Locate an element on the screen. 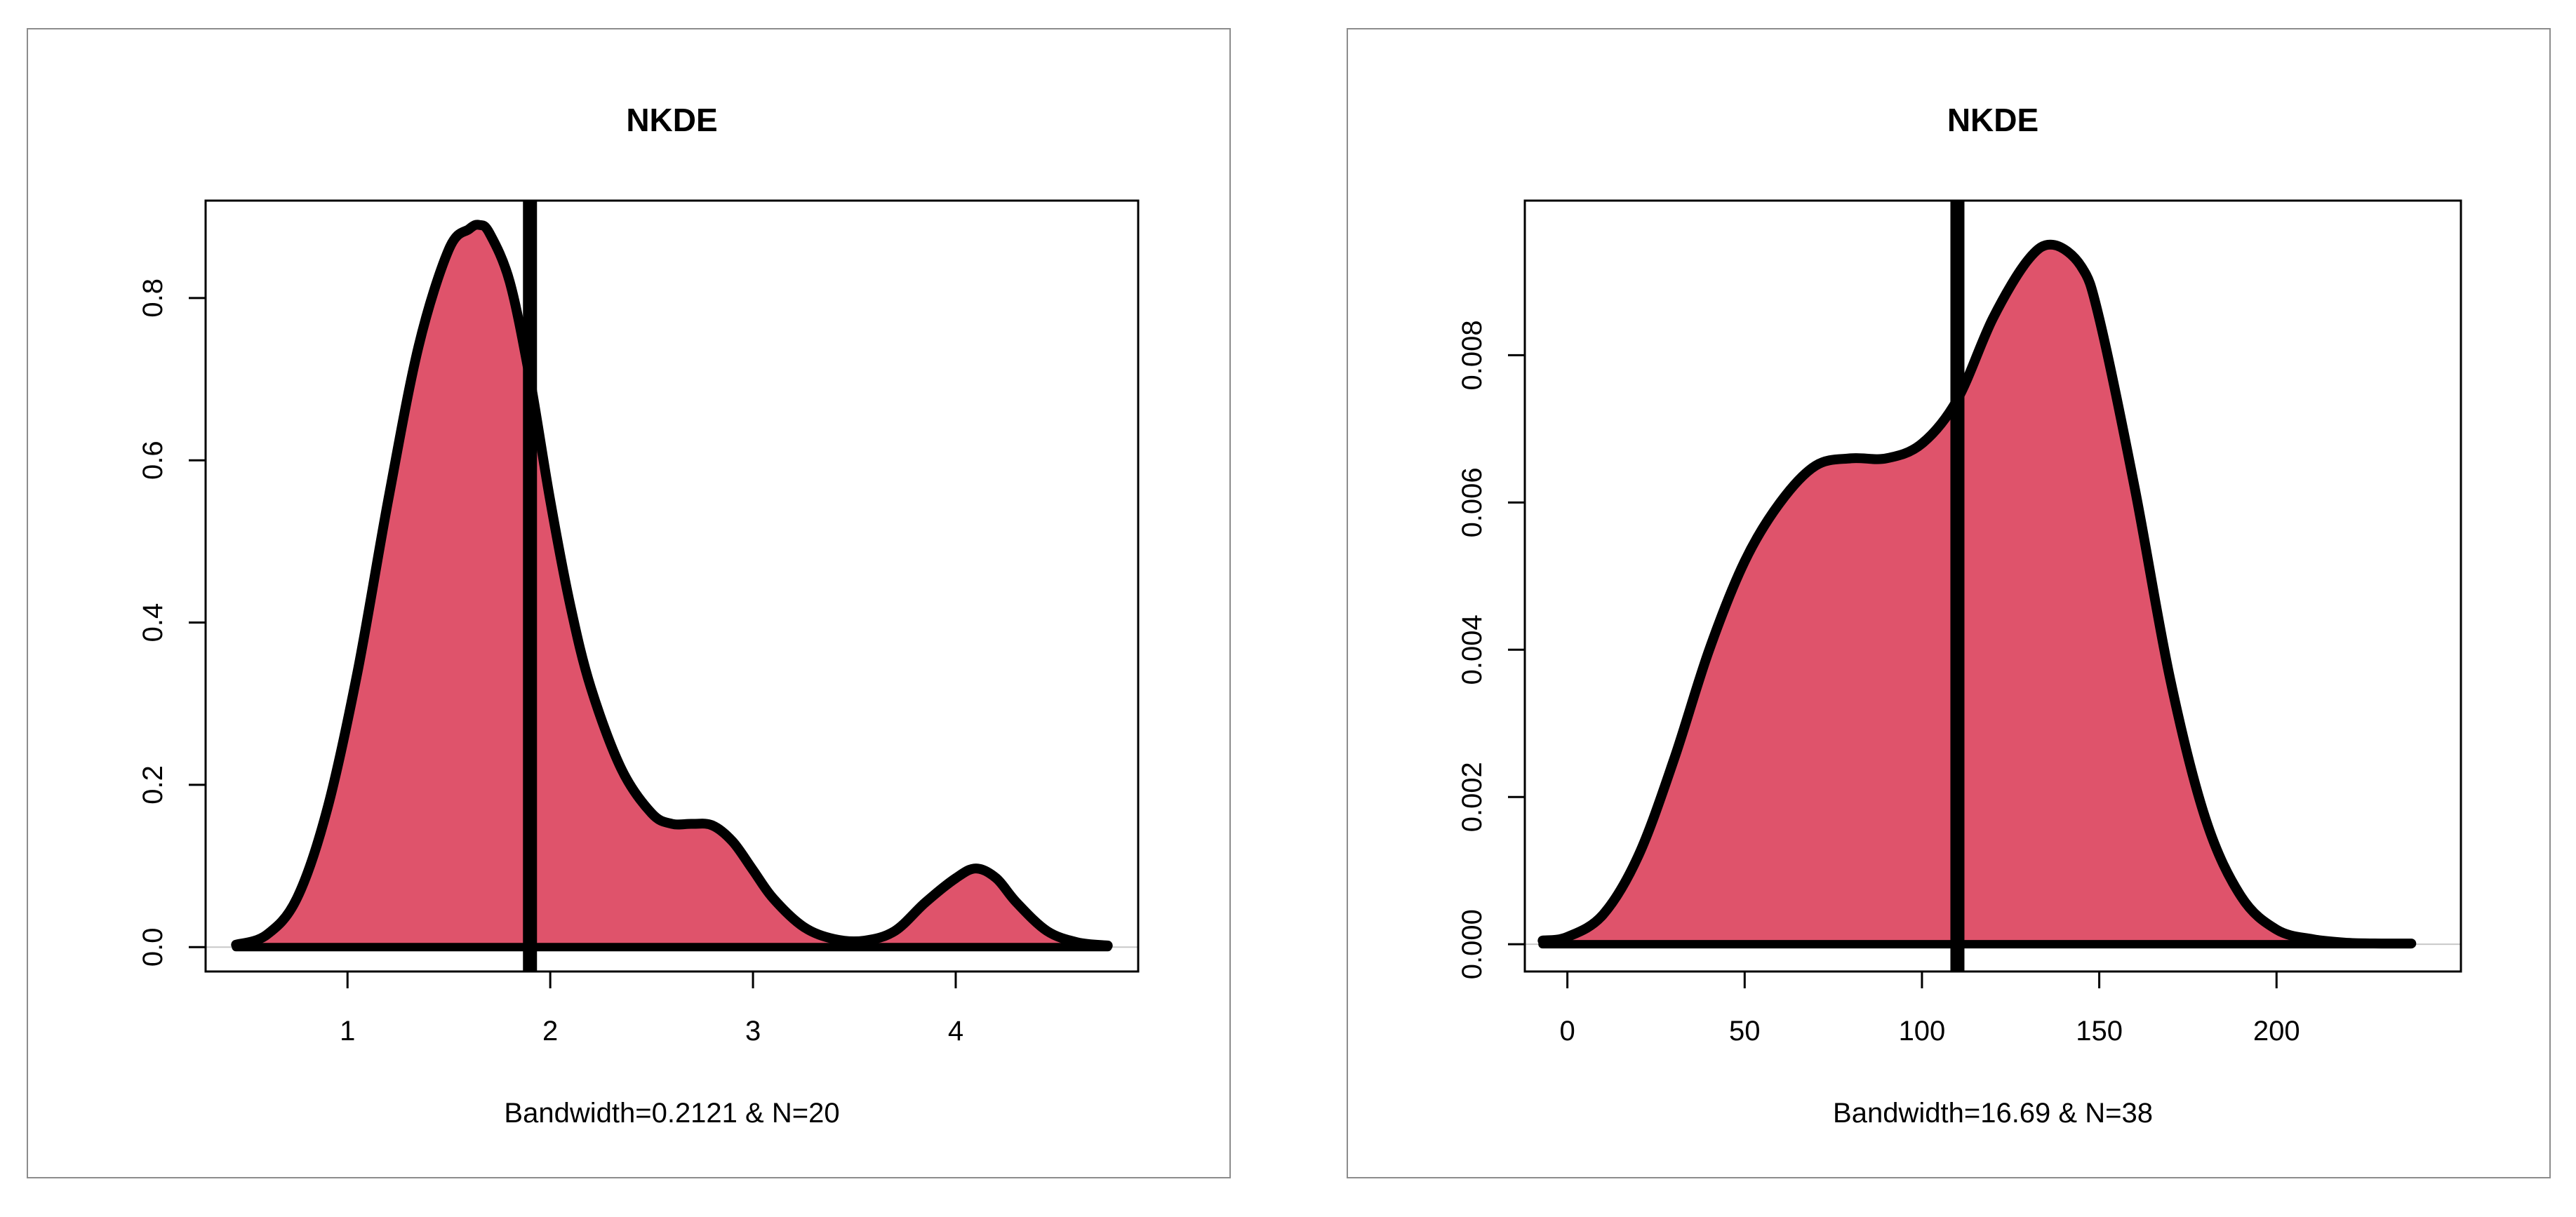 This screenshot has width=2576, height=1217. x-tick-label: 0 is located at coordinates (1567, 1031).